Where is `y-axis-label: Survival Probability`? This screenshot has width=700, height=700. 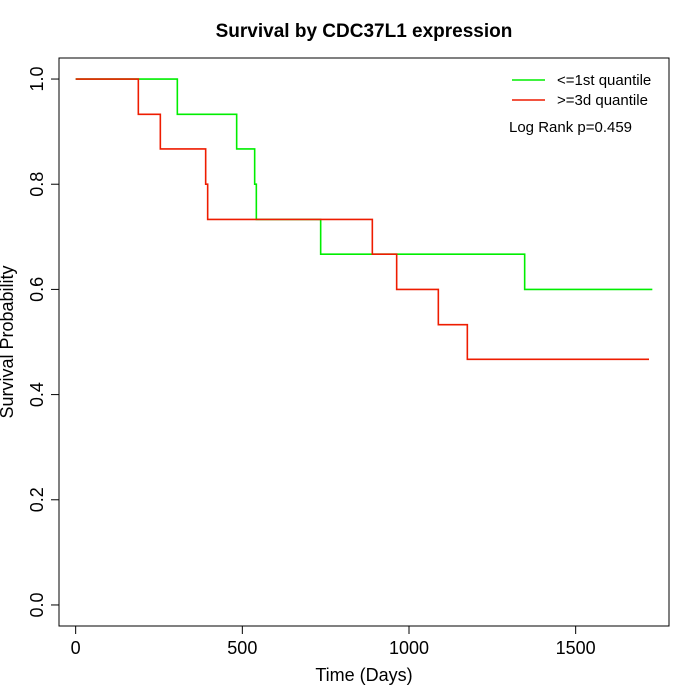 y-axis-label: Survival Probability is located at coordinates (8, 341).